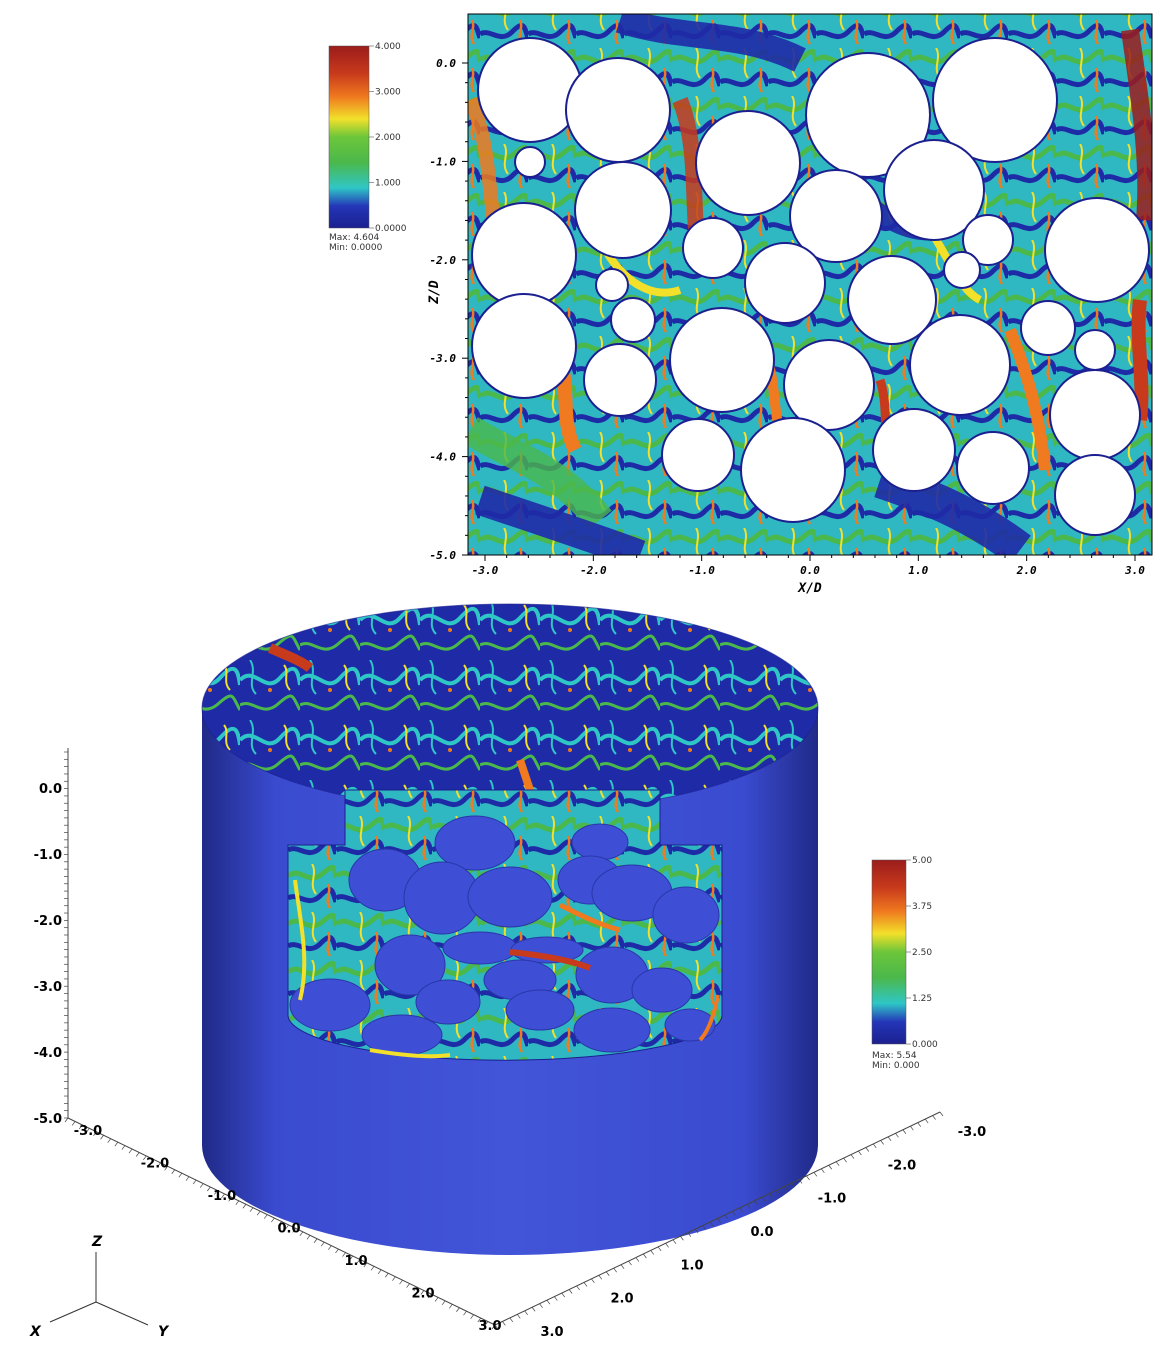  Describe the element at coordinates (810, 570) in the screenshot. I see `top-x-tick-label: 0.0` at that location.